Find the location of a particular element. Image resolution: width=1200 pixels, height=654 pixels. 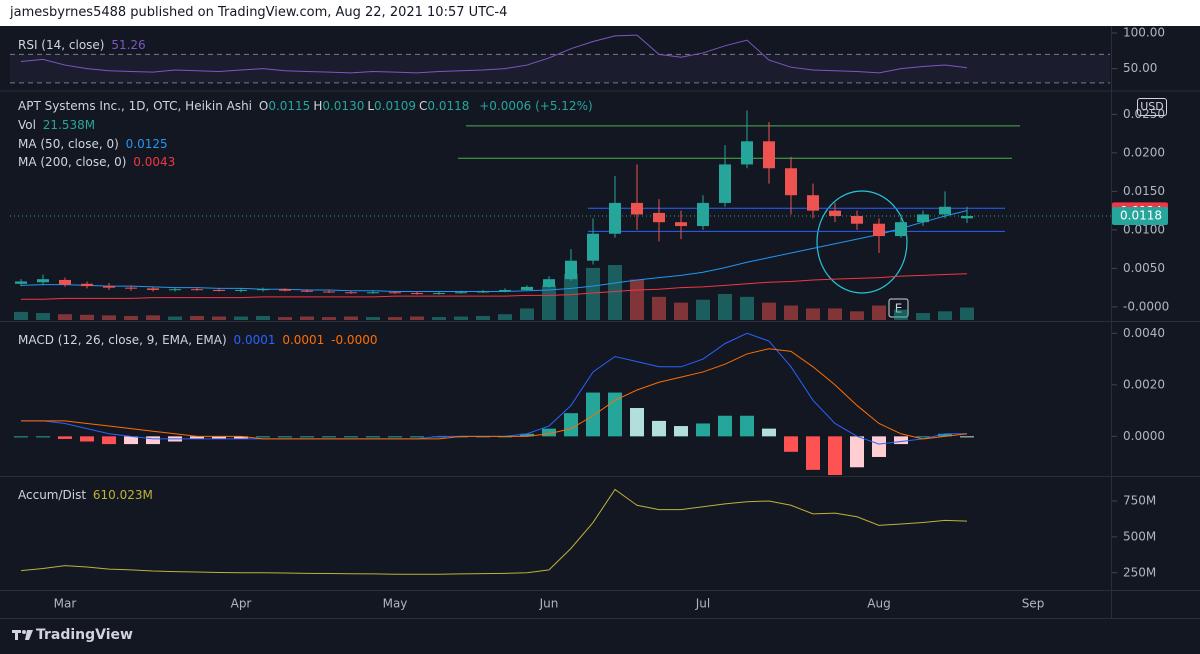

legend-title: MA (200, close, 0) is located at coordinates (72, 162).